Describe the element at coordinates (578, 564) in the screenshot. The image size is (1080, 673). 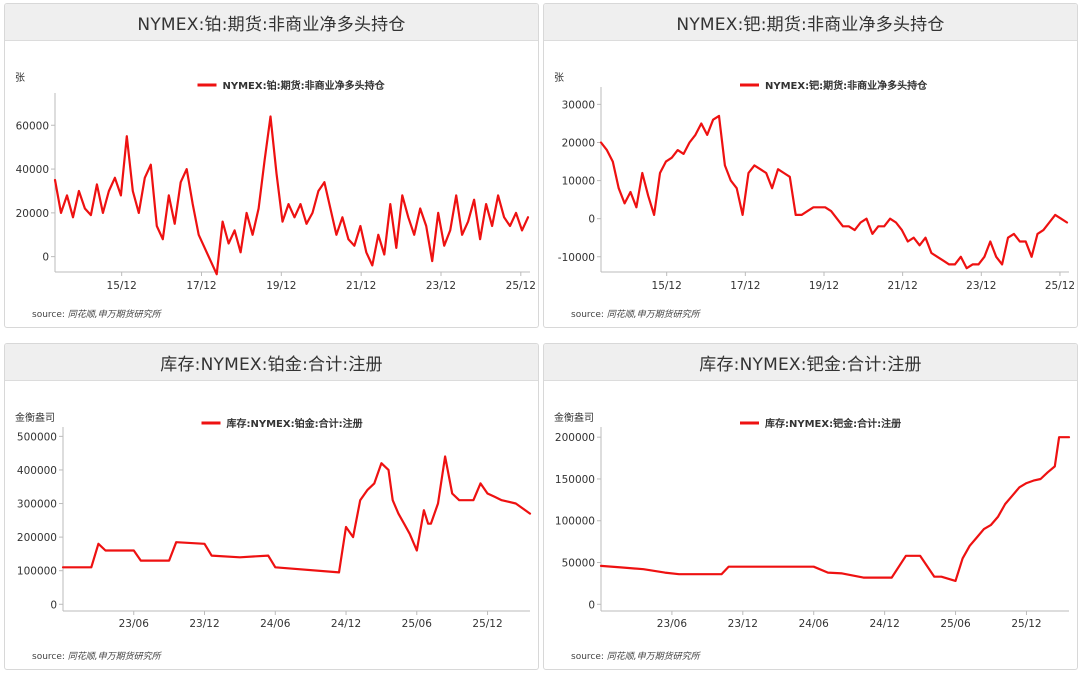
I see `y-tick-label: 50000` at that location.